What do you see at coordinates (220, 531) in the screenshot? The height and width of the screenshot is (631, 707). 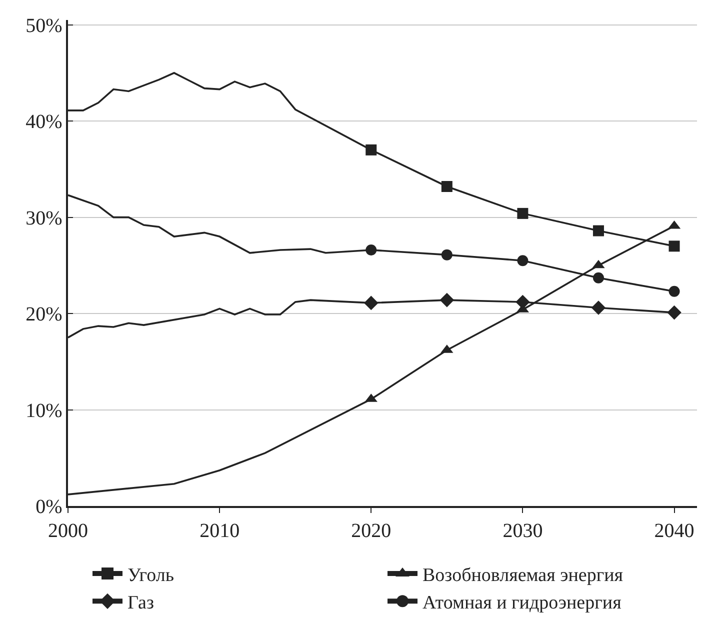 I see `x-tick-label: 2010` at bounding box center [220, 531].